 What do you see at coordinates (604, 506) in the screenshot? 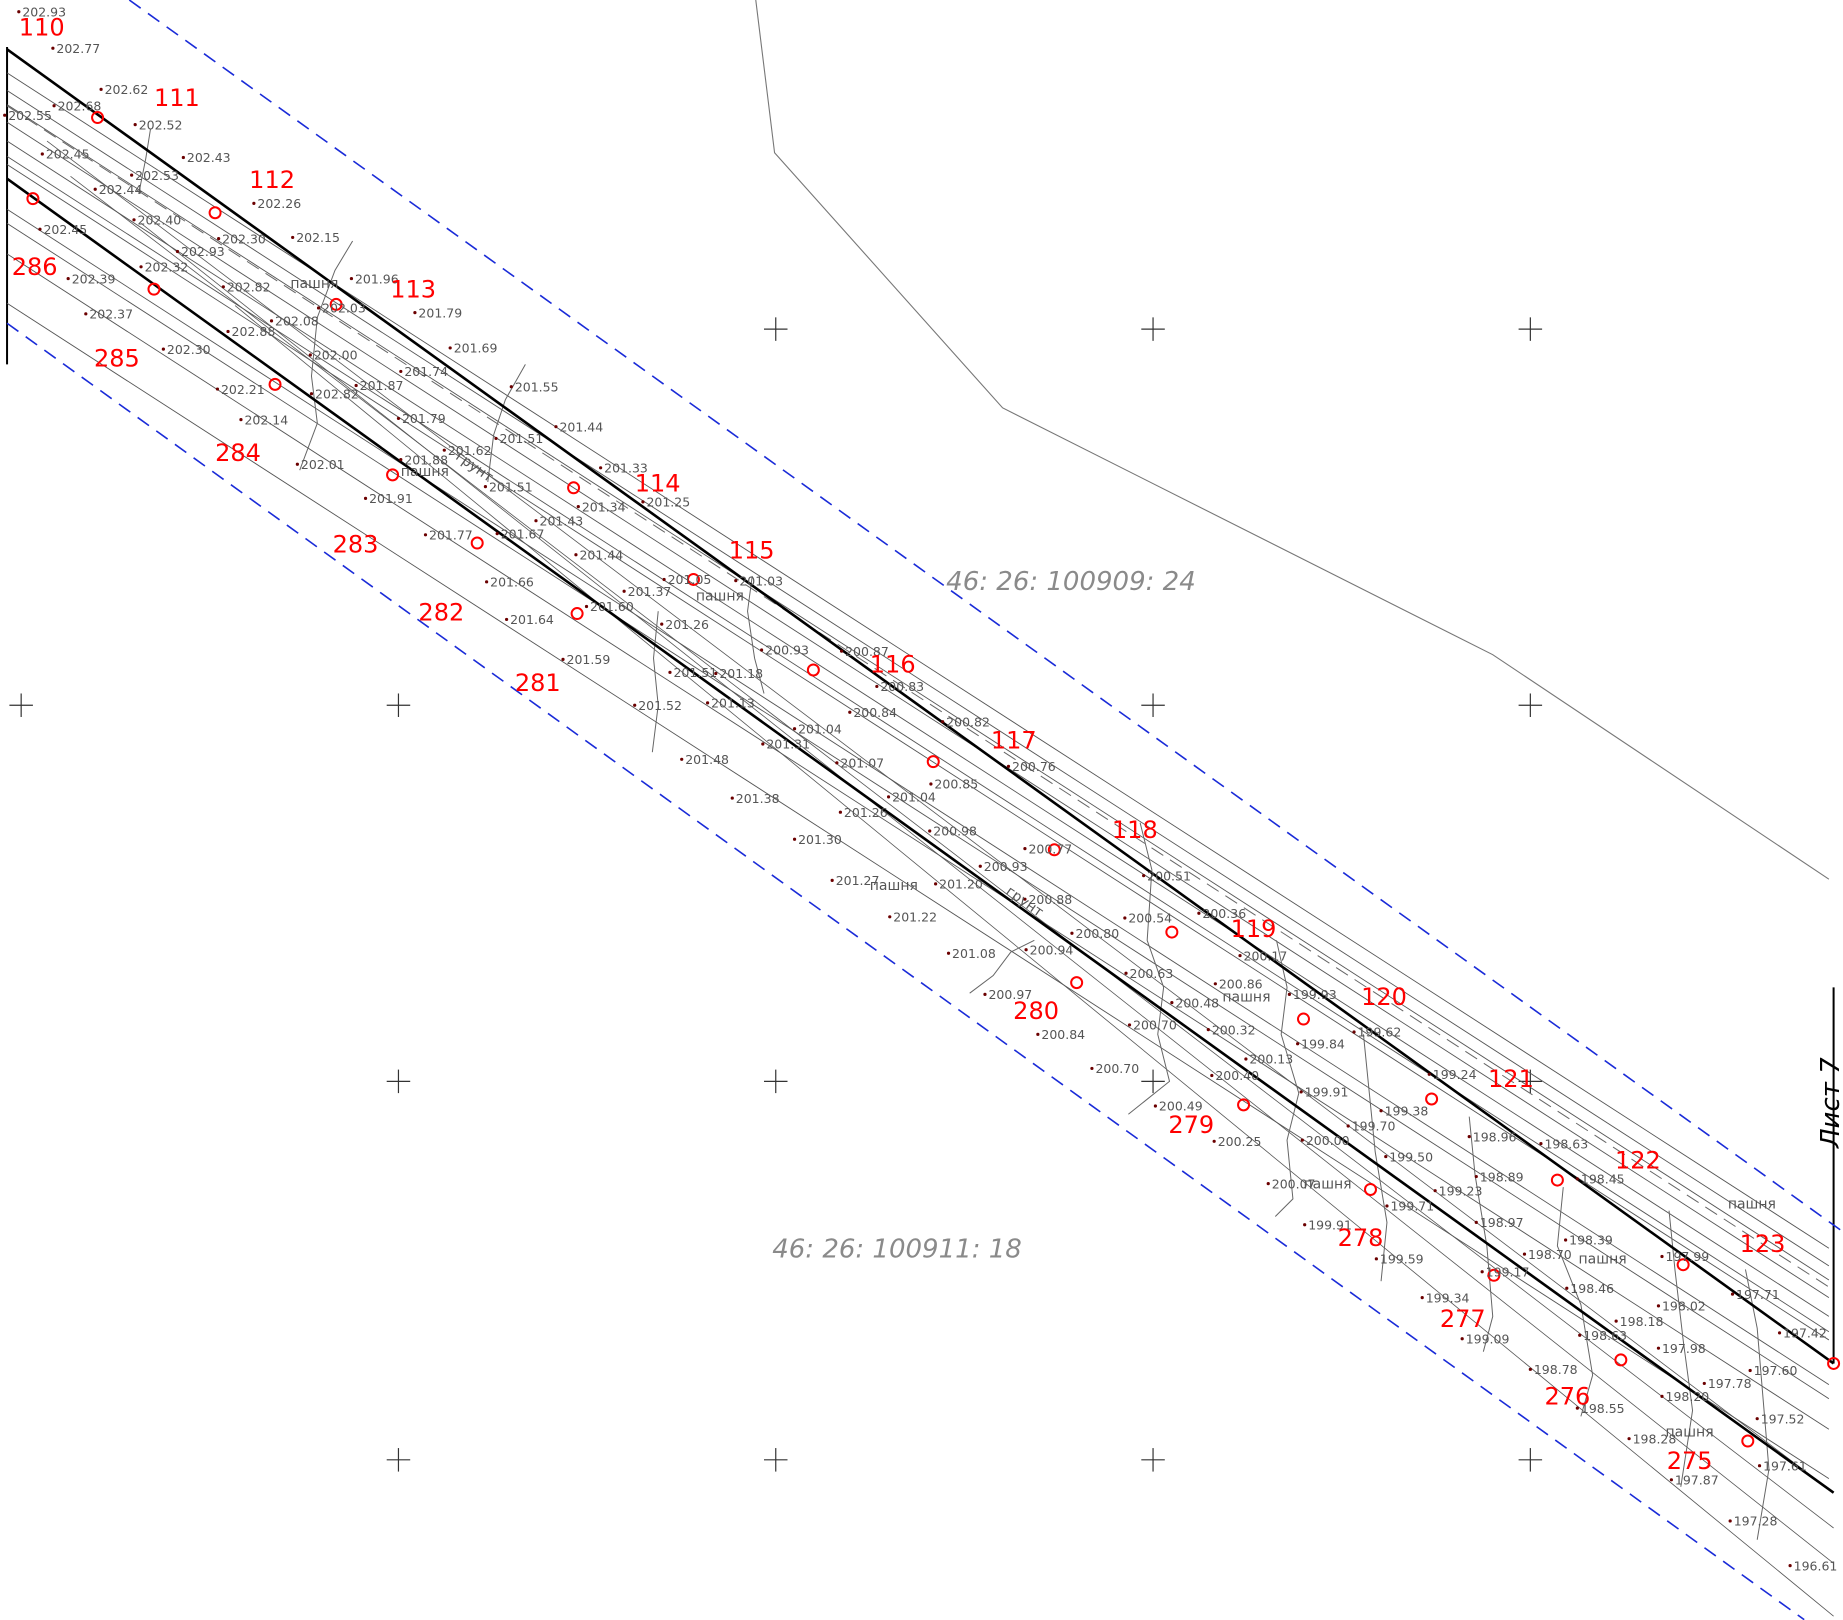
I see `elevation-value: 201.34` at bounding box center [604, 506].